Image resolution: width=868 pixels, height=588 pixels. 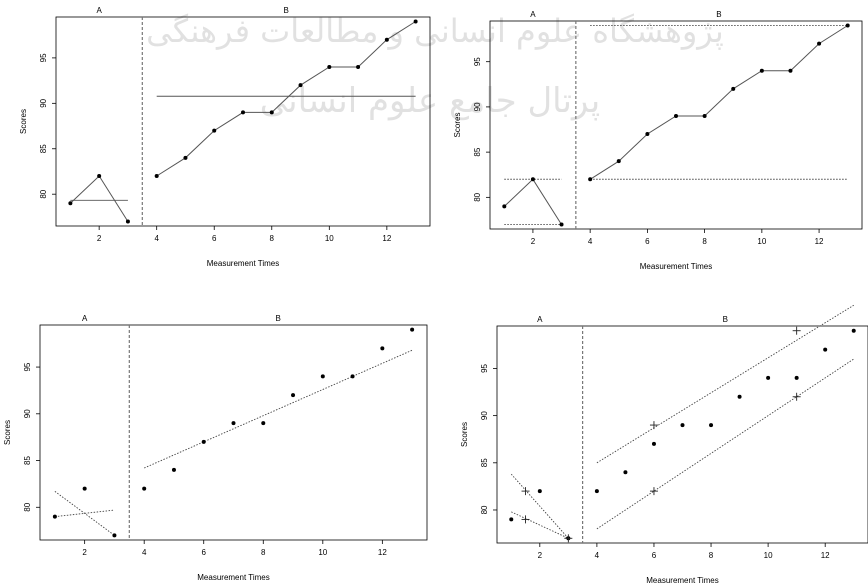 What do you see at coordinates (676, 266) in the screenshot?
I see `x-axis-label: Measurement Times` at bounding box center [676, 266].